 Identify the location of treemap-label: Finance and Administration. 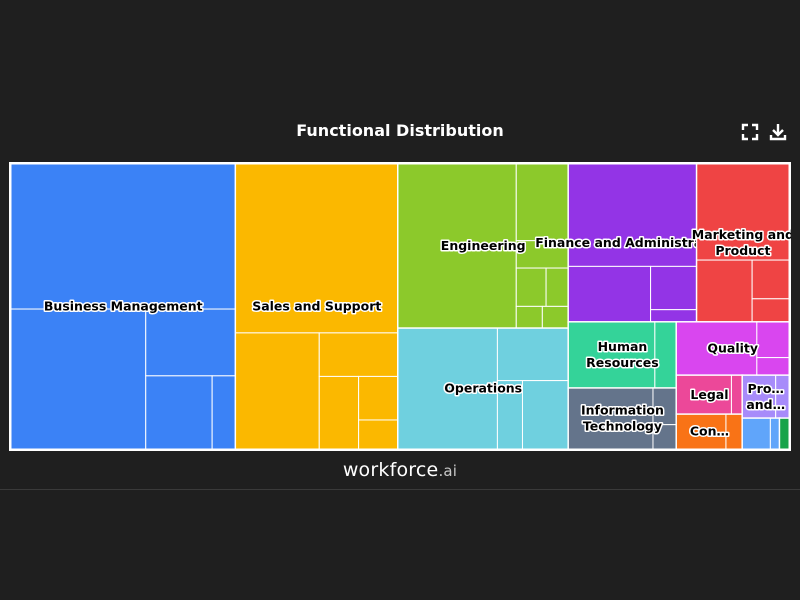
(632, 242).